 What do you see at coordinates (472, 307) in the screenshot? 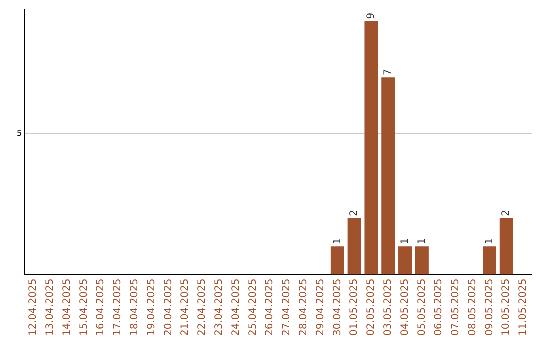
I see `x-tick-label: 08.05.2025` at bounding box center [472, 307].